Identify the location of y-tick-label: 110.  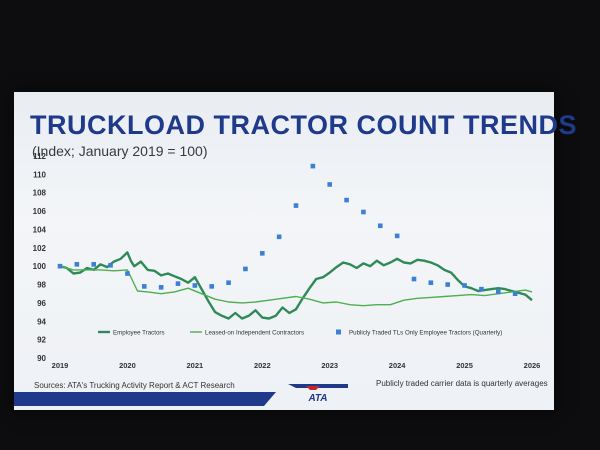
(39, 174).